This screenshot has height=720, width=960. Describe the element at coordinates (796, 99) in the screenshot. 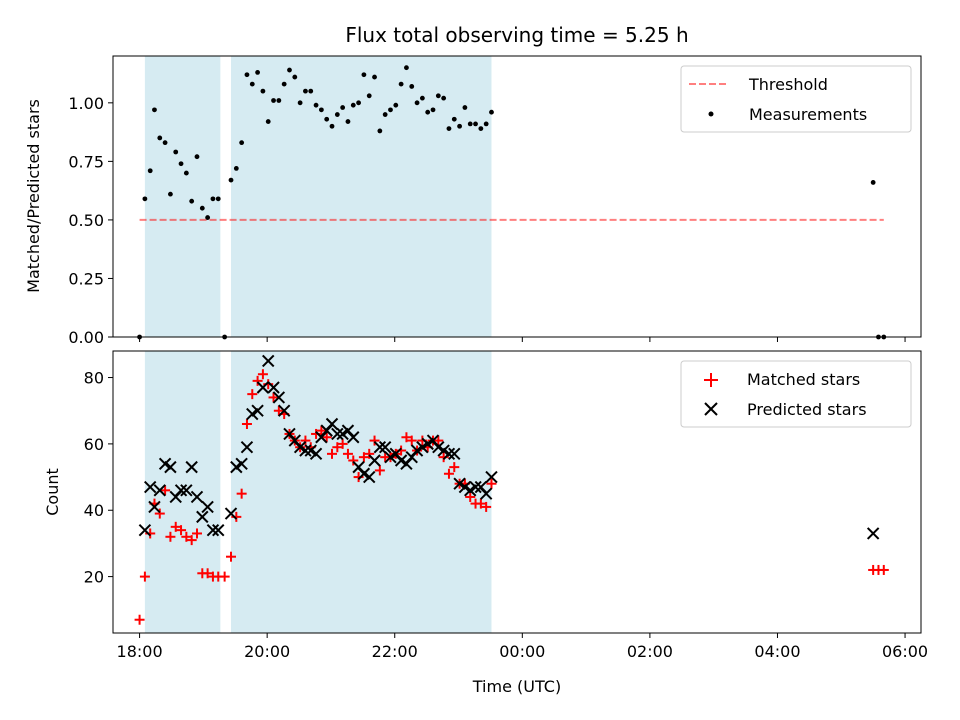

I see `top-legend-box` at that location.